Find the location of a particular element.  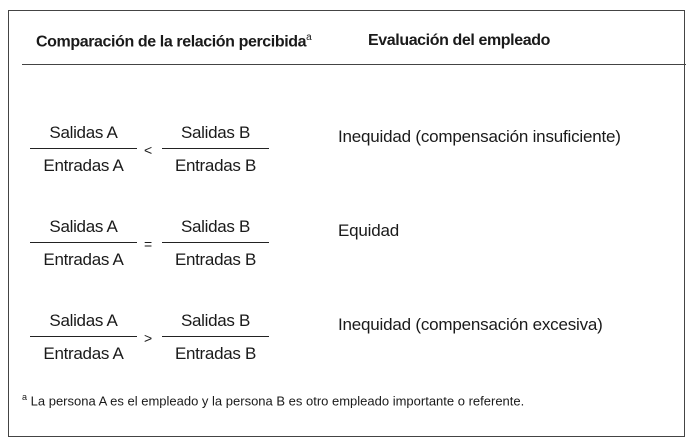

comparison-operator: < is located at coordinates (148, 150).